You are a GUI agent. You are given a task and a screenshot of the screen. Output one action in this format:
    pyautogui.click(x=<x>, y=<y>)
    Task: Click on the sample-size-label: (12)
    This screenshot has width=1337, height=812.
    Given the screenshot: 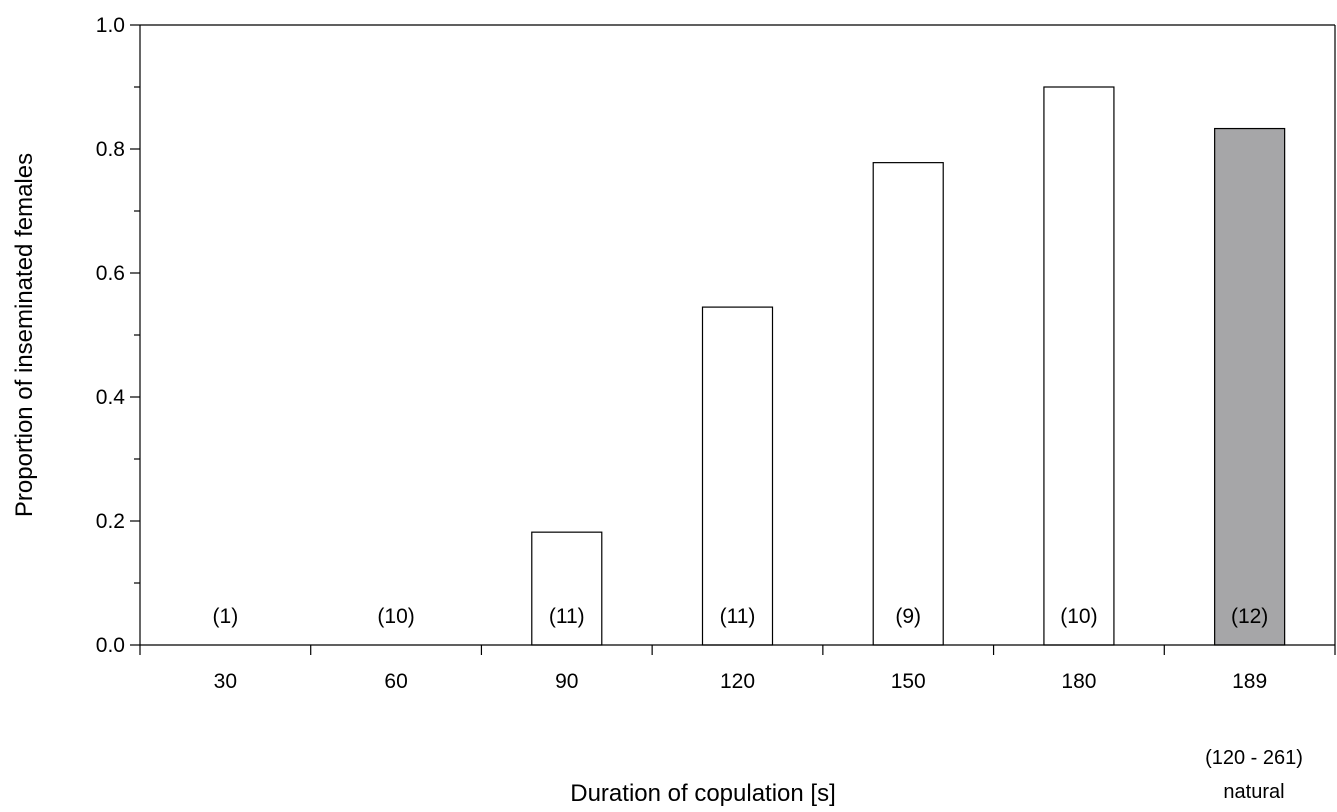 What is the action you would take?
    pyautogui.click(x=1249, y=616)
    